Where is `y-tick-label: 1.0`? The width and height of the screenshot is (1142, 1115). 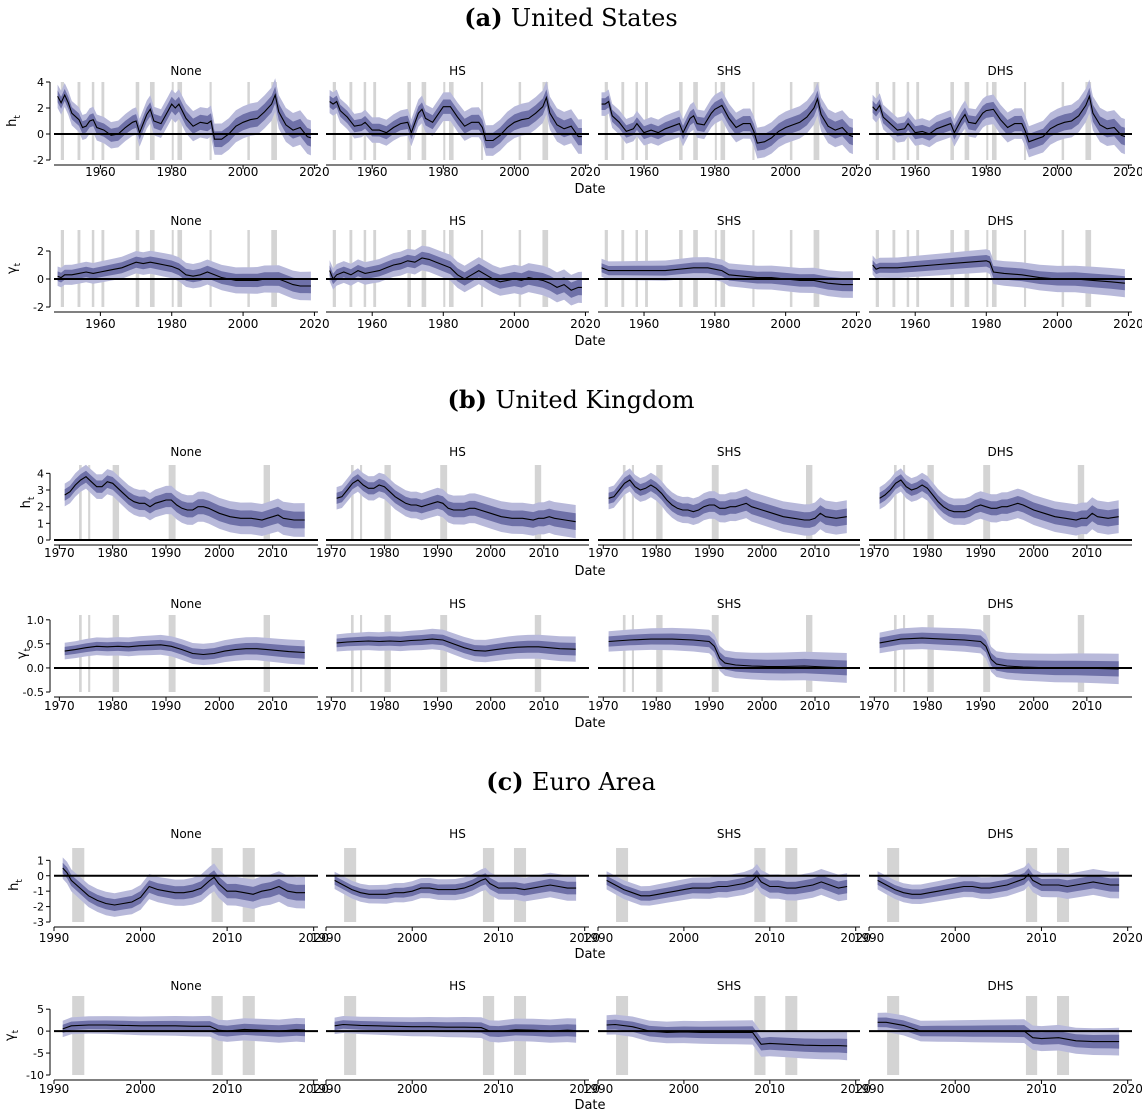 y-tick-label: 1.0 is located at coordinates (36, 620).